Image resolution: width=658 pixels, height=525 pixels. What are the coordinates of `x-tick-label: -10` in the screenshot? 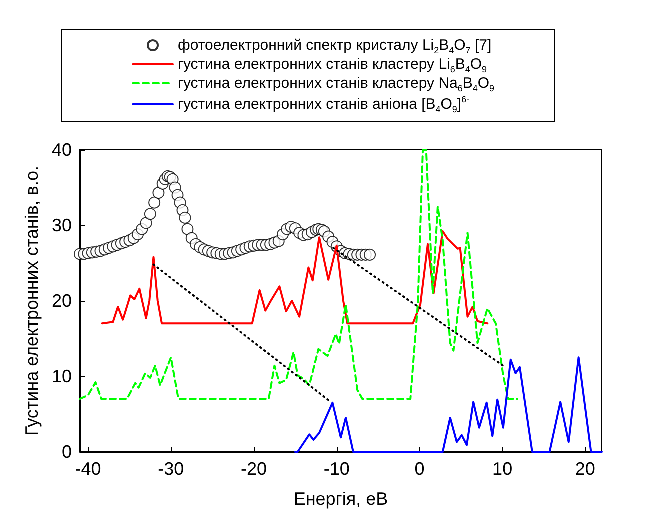 It's located at (337, 469).